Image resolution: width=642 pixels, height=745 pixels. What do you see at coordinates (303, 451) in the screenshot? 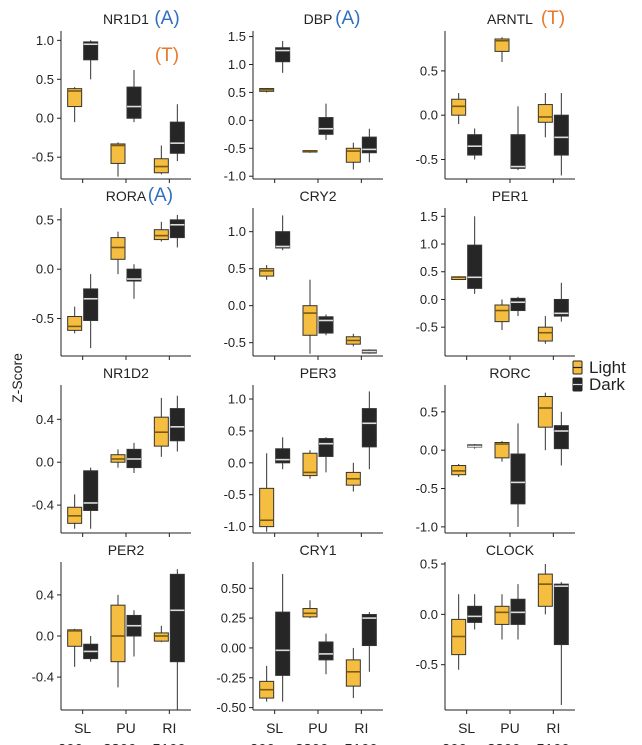
I see `panel-per3: PER3 -1.0 -0.5 0.0 0.5 1.0` at bounding box center [303, 451].